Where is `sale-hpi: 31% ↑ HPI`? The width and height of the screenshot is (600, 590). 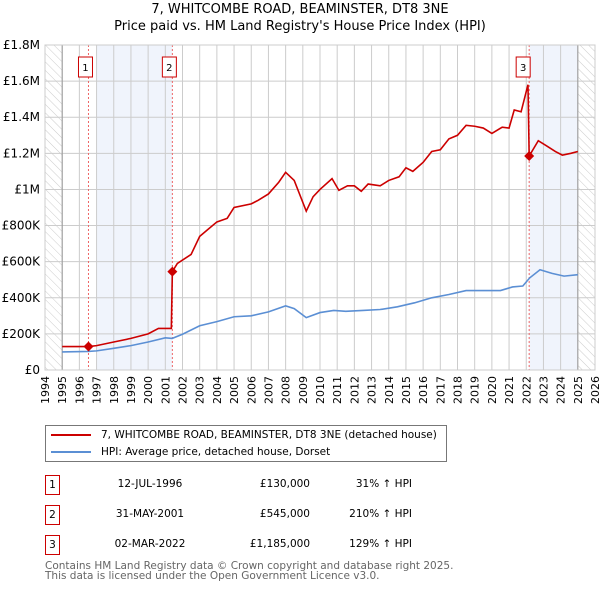
sale-hpi: 31% ↑ HPI is located at coordinates (383, 484).